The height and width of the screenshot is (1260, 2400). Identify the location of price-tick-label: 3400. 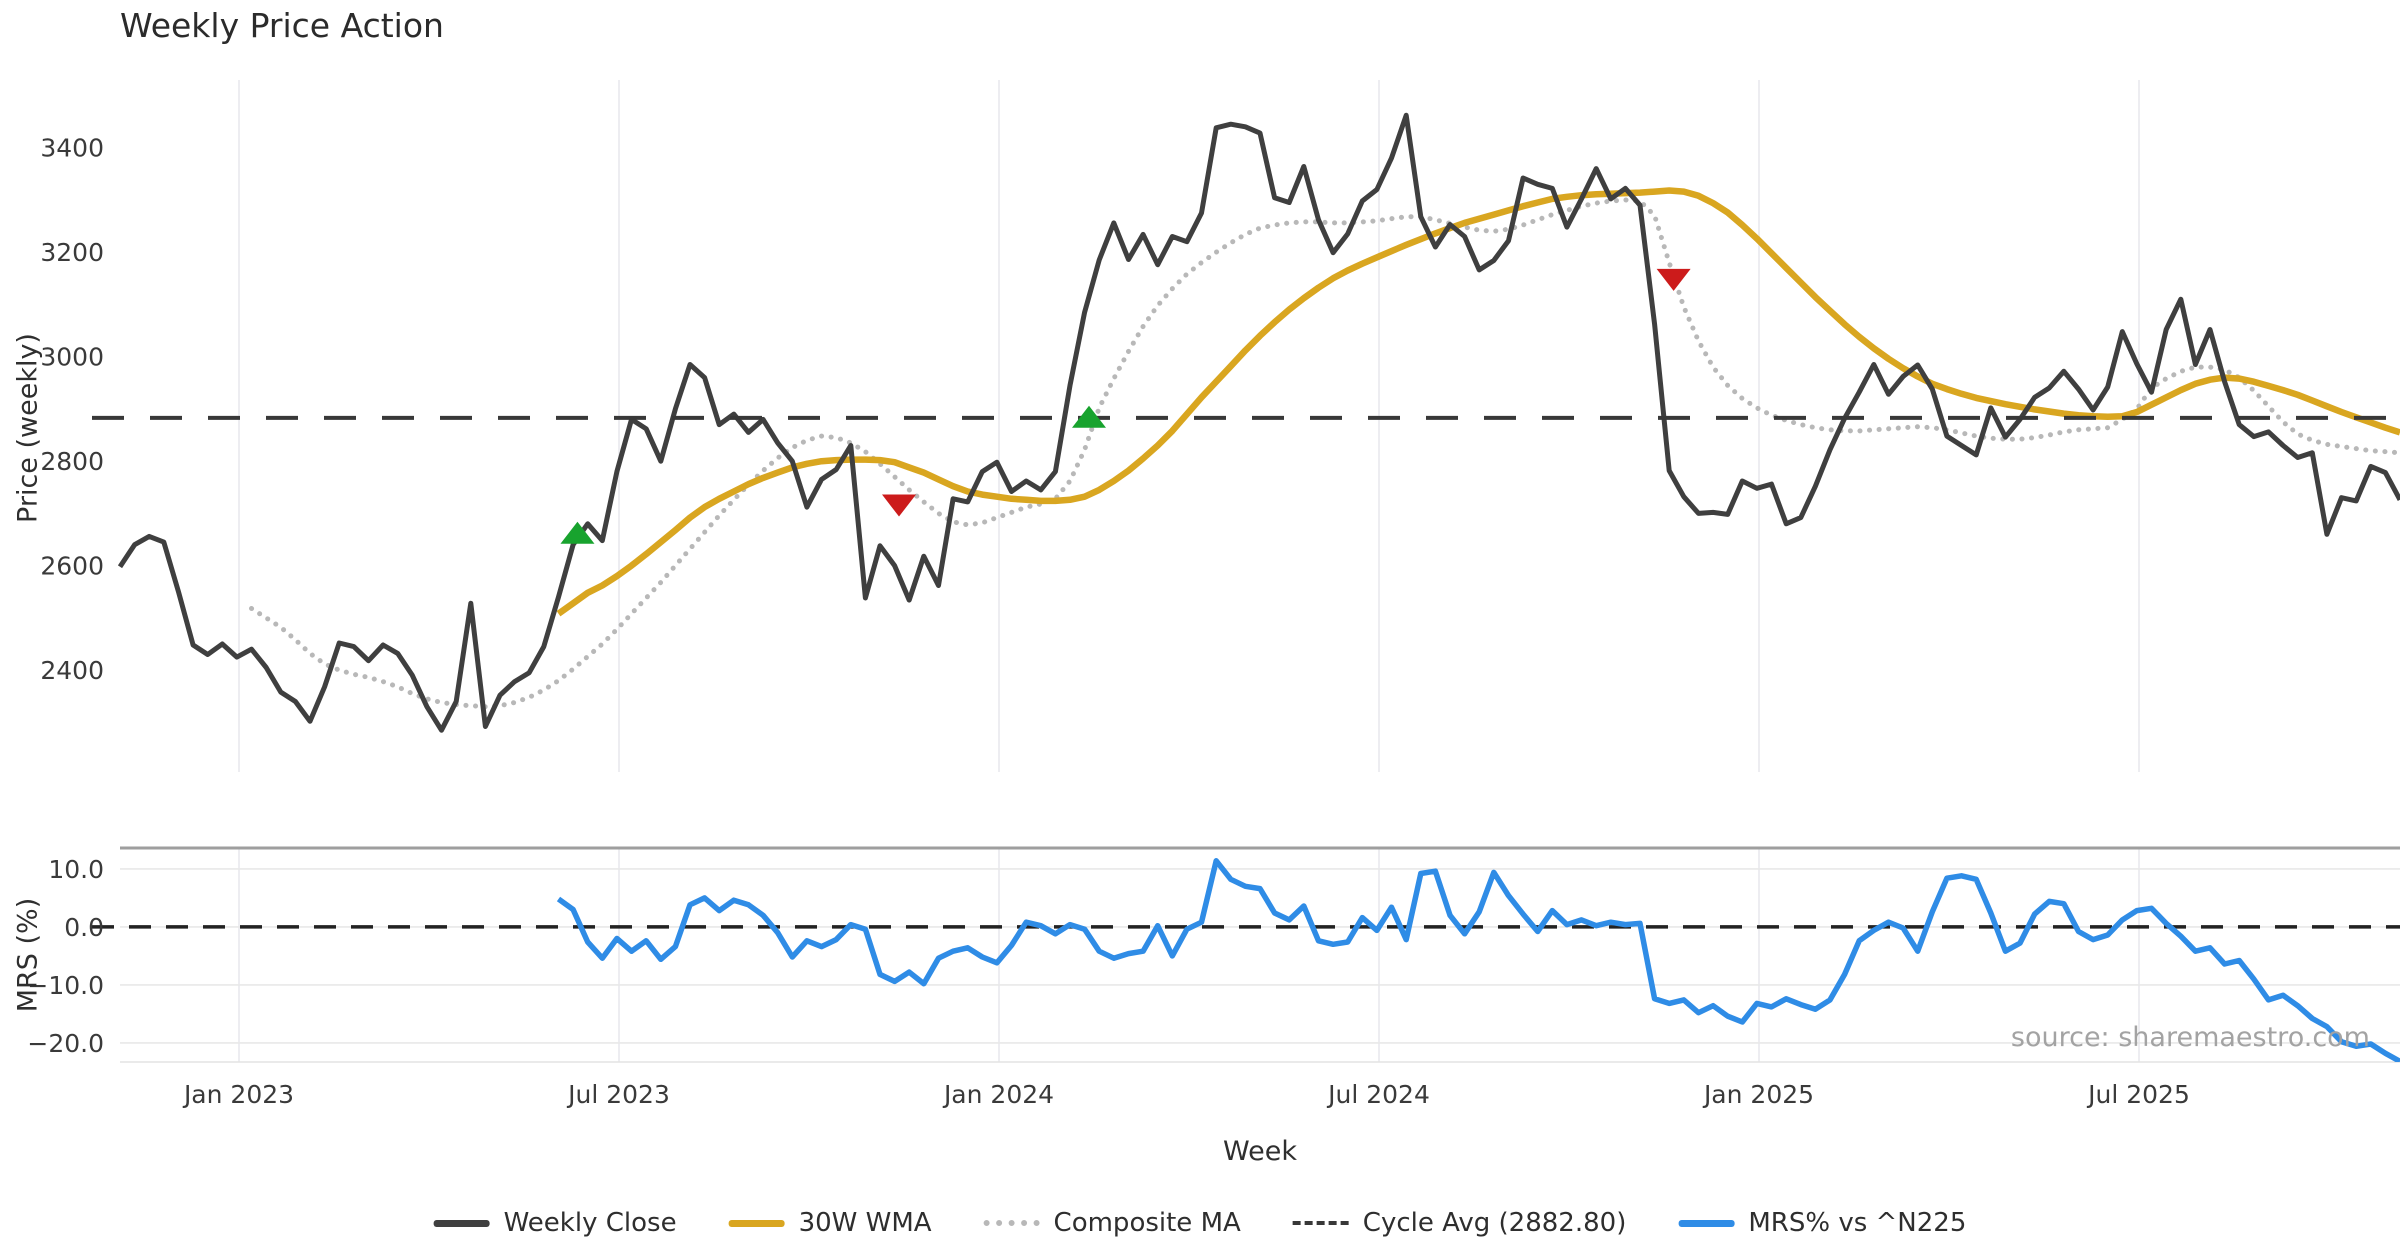
(72, 148).